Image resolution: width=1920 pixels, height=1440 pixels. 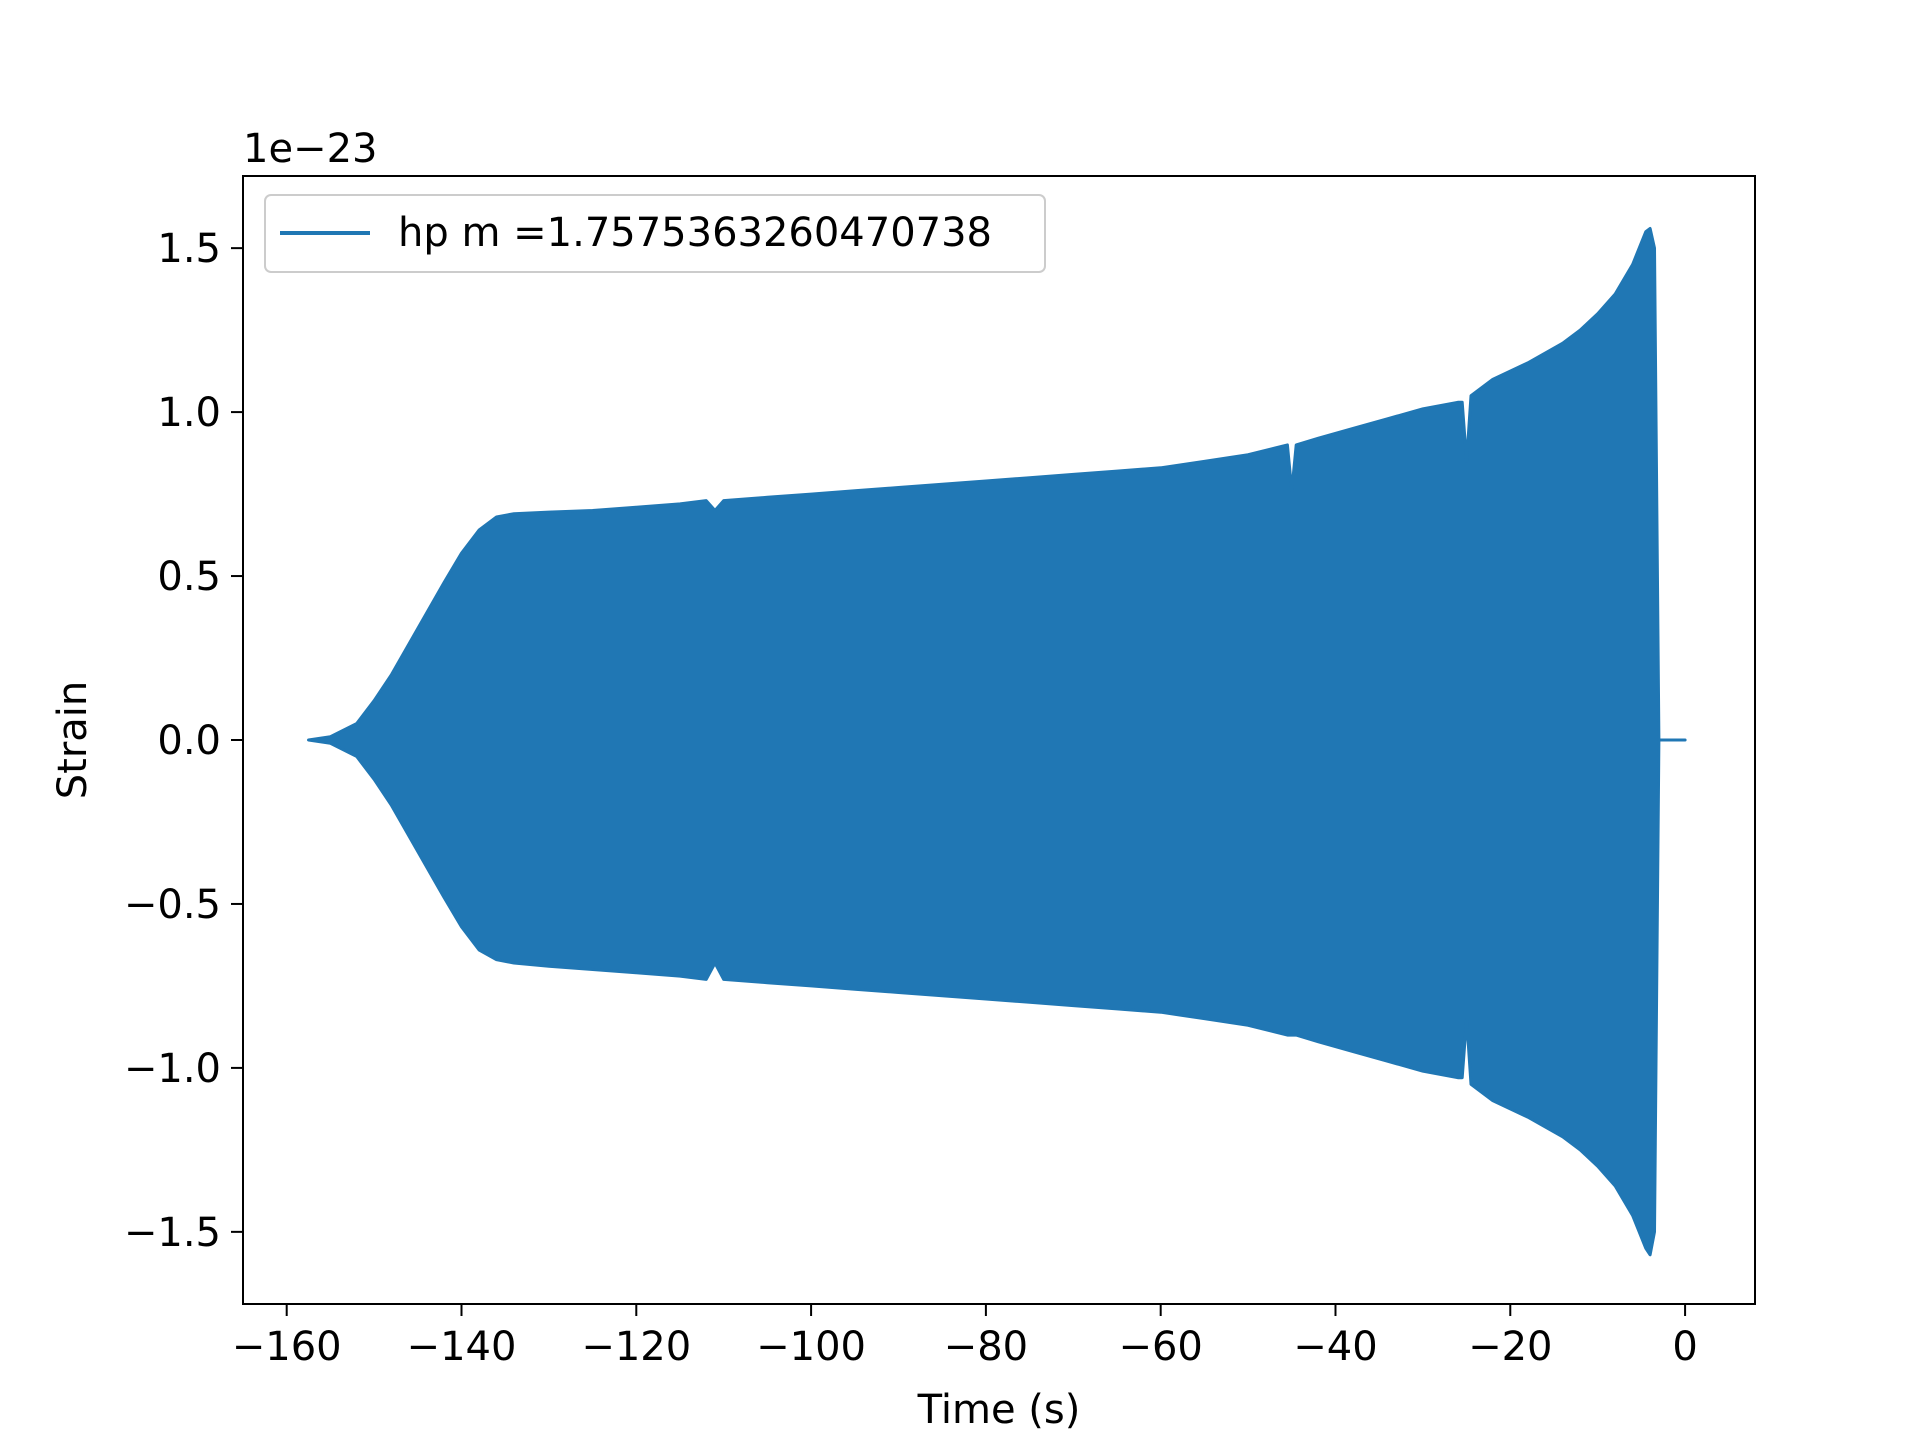 I want to click on legend-label: hp m =1.7575363260470738, so click(x=695, y=233).